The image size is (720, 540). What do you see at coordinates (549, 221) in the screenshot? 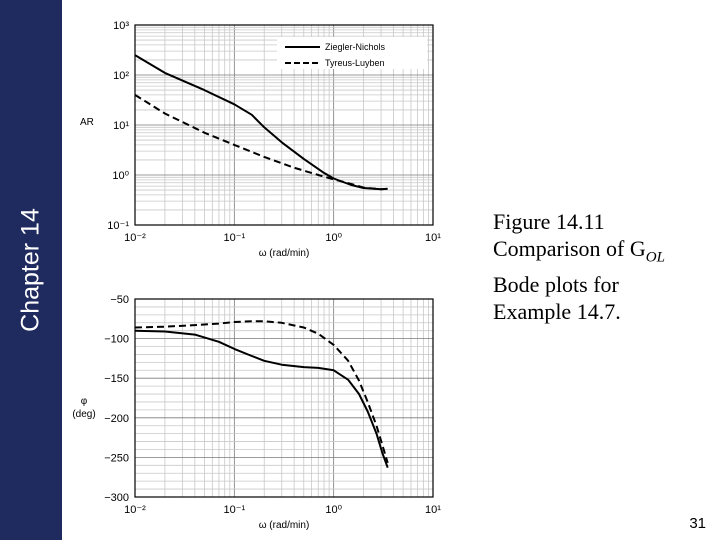
I see `caption-line-1: Figure 14.11` at bounding box center [549, 221].